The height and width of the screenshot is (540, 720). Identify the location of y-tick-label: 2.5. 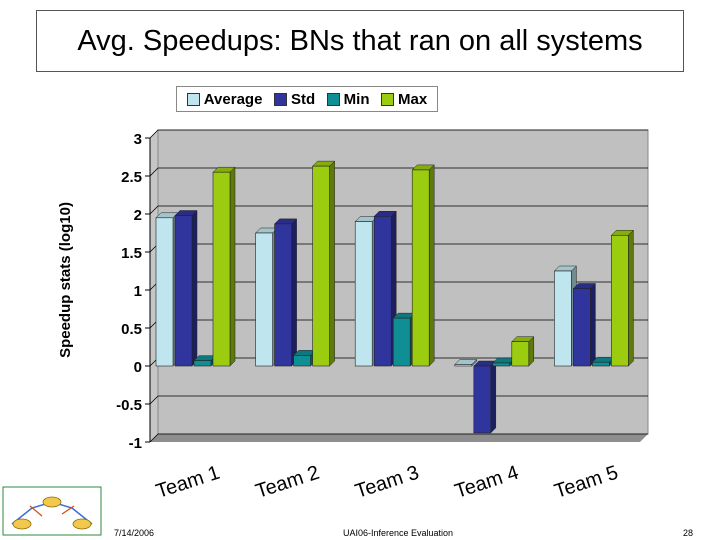
(131, 177).